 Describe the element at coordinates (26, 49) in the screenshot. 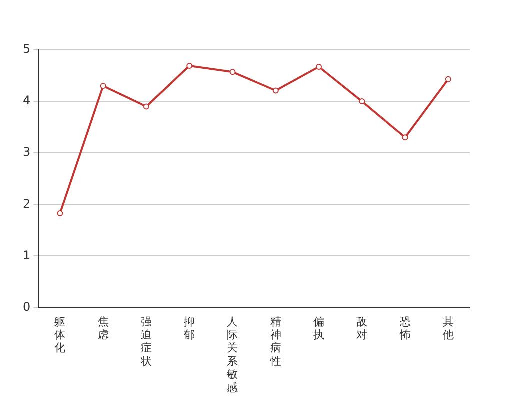

I see `y-tick-label: 5` at that location.